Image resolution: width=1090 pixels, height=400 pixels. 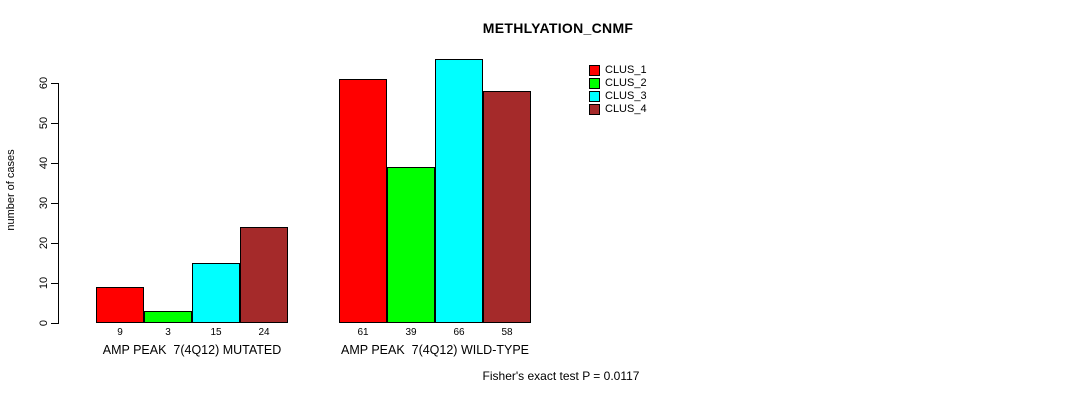 I want to click on y-axis-tick-label: 50, so click(x=44, y=123).